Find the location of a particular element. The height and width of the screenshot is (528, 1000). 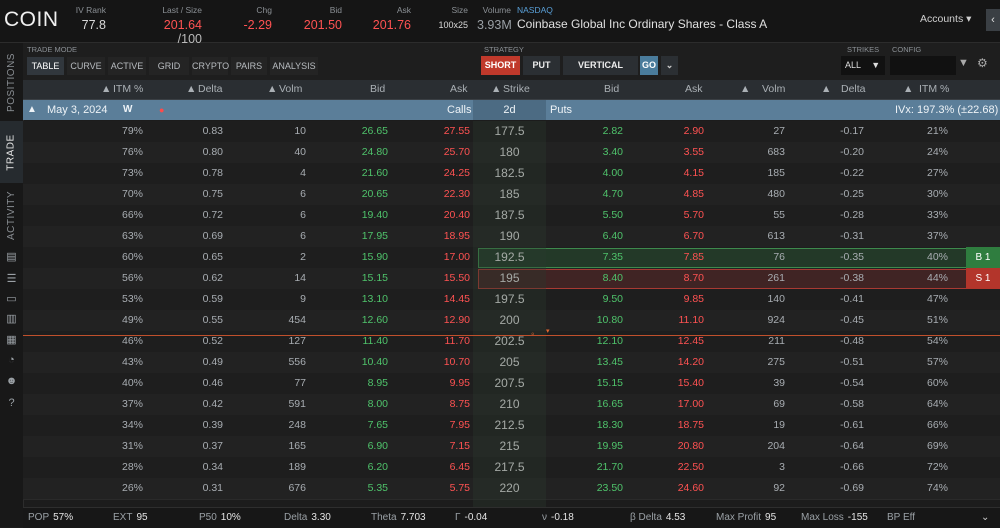

c-bid-cell: 21.60 is located at coordinates (374, 173).